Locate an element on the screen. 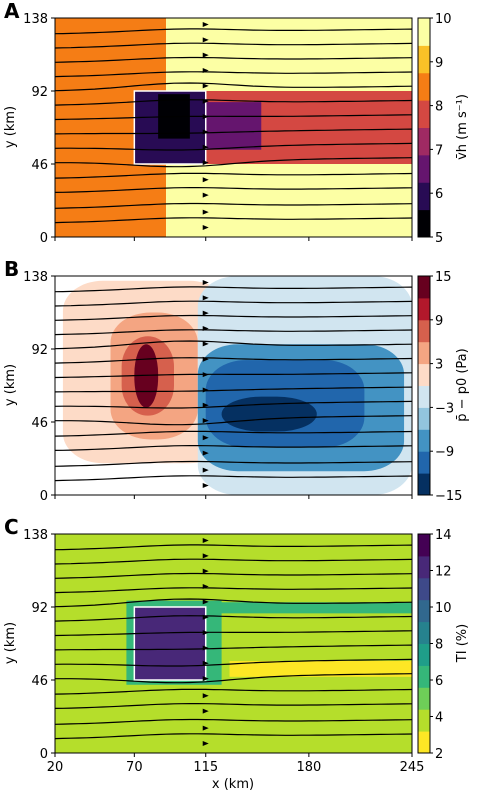 This screenshot has height=797, width=484. colorbar-tick-label: 12 is located at coordinates (443, 572).